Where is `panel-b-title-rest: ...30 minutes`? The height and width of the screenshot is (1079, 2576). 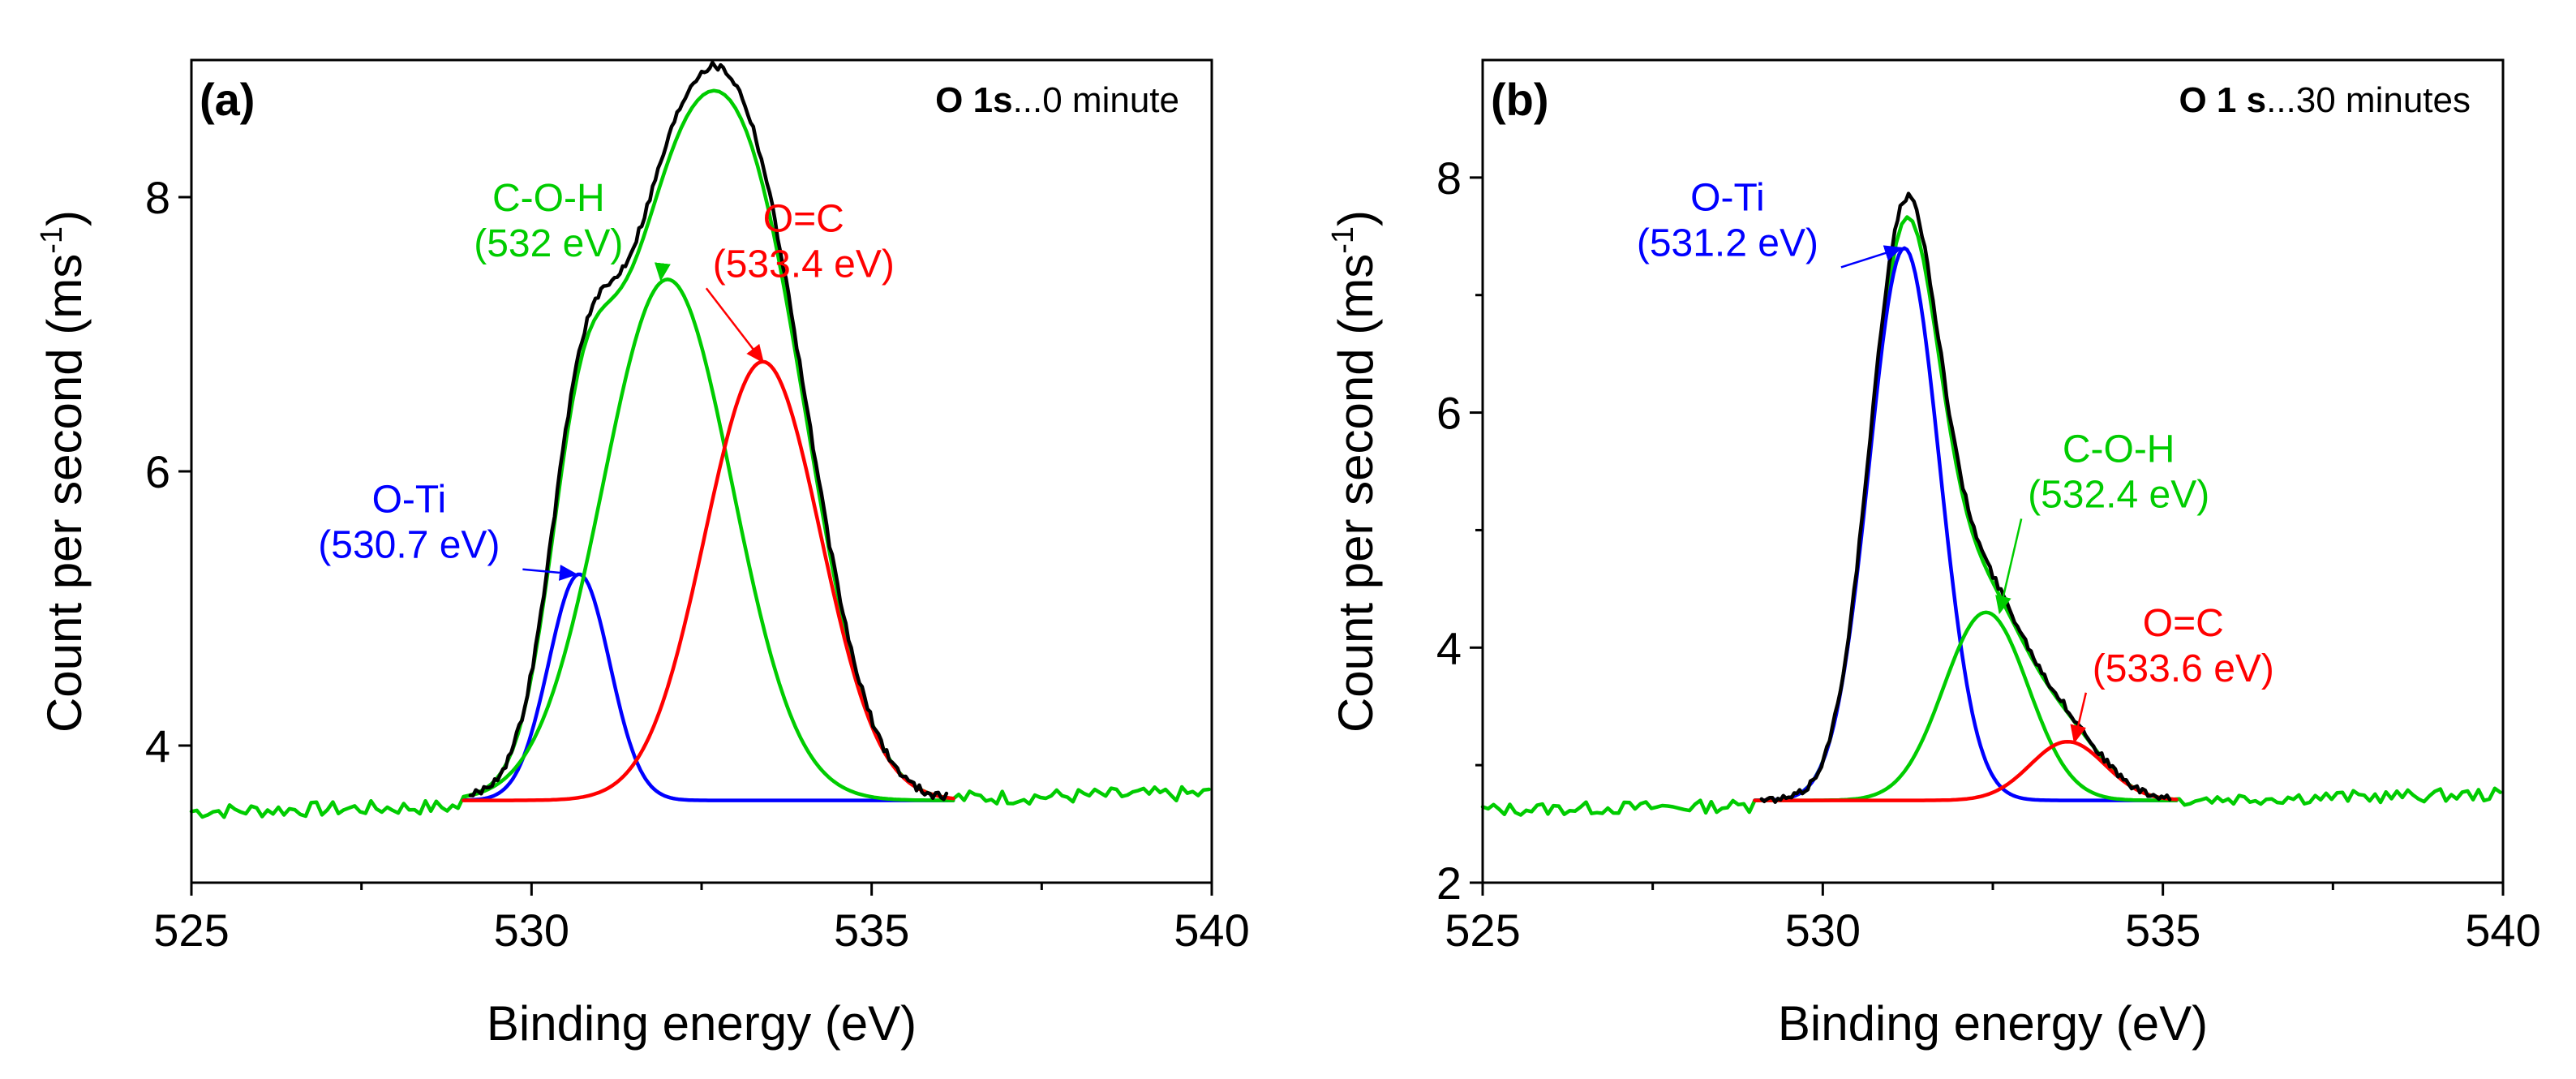
panel-b-title-rest: ...30 minutes is located at coordinates (2368, 100).